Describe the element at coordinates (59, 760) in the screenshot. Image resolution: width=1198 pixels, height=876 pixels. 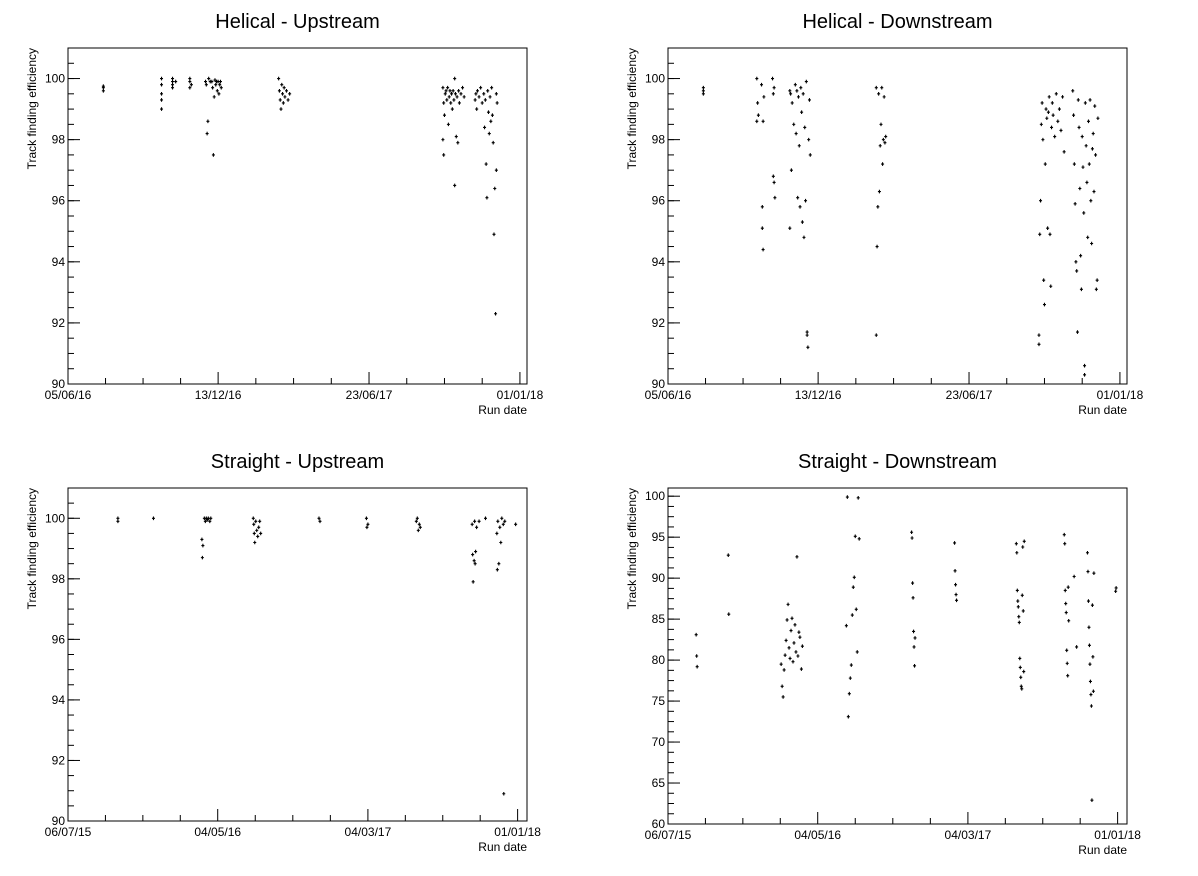
I see `y-tick-label: 92` at that location.